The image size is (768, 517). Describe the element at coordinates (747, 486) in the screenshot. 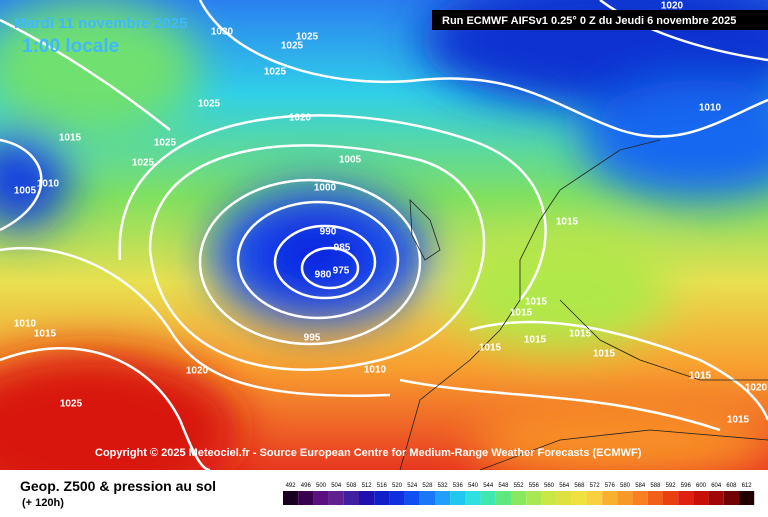

I see `scale-label: 612` at that location.